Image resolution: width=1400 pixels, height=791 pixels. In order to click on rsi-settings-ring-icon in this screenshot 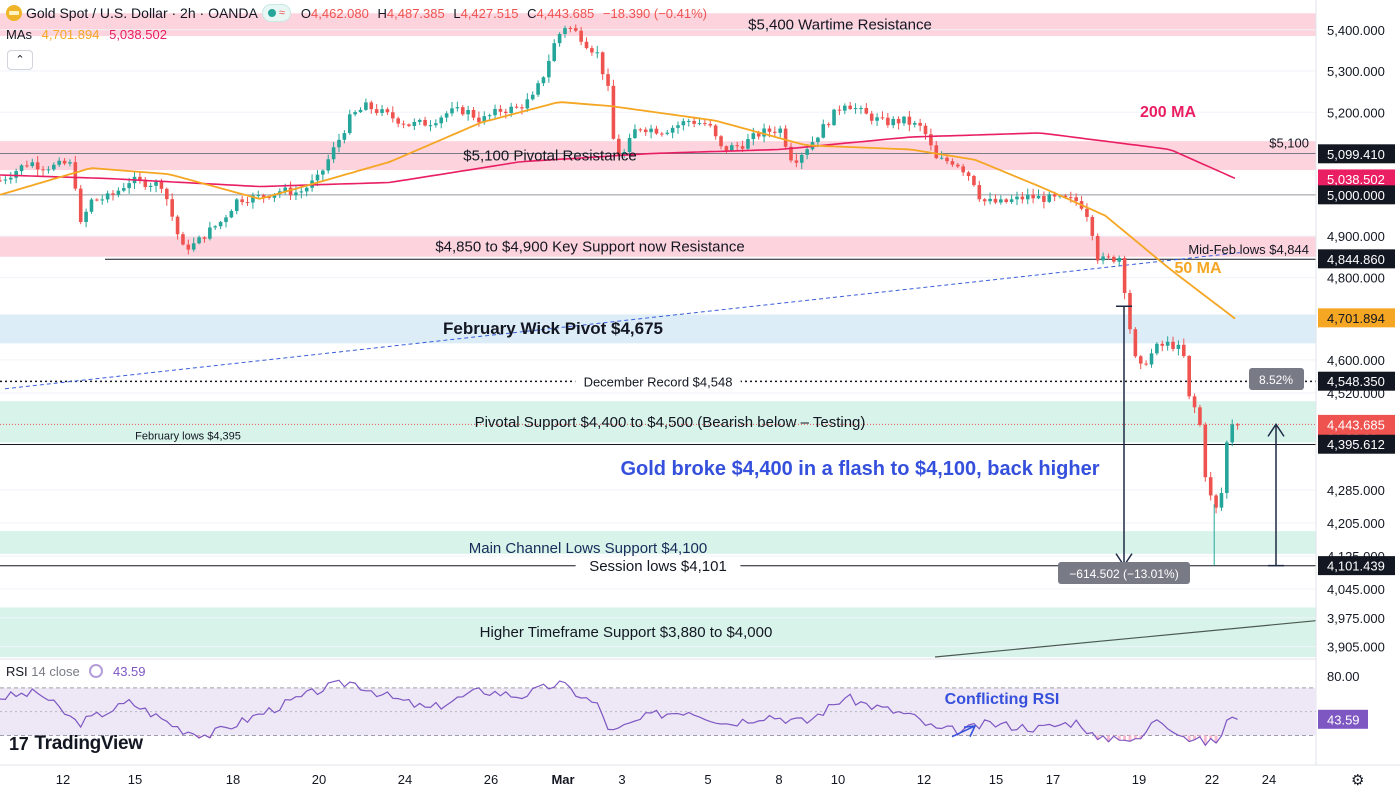, I will do `click(96, 671)`.